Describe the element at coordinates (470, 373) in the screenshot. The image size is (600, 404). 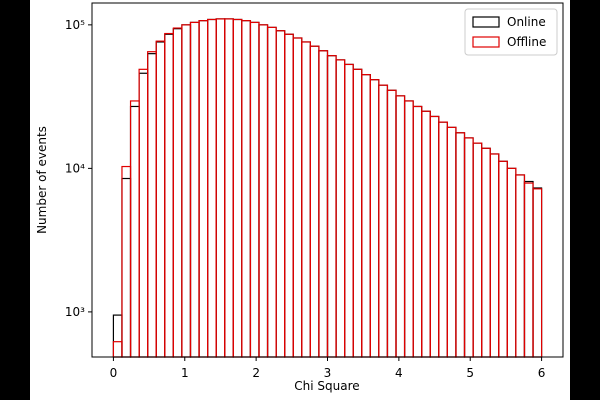
I see `x-tick-label: 5` at that location.